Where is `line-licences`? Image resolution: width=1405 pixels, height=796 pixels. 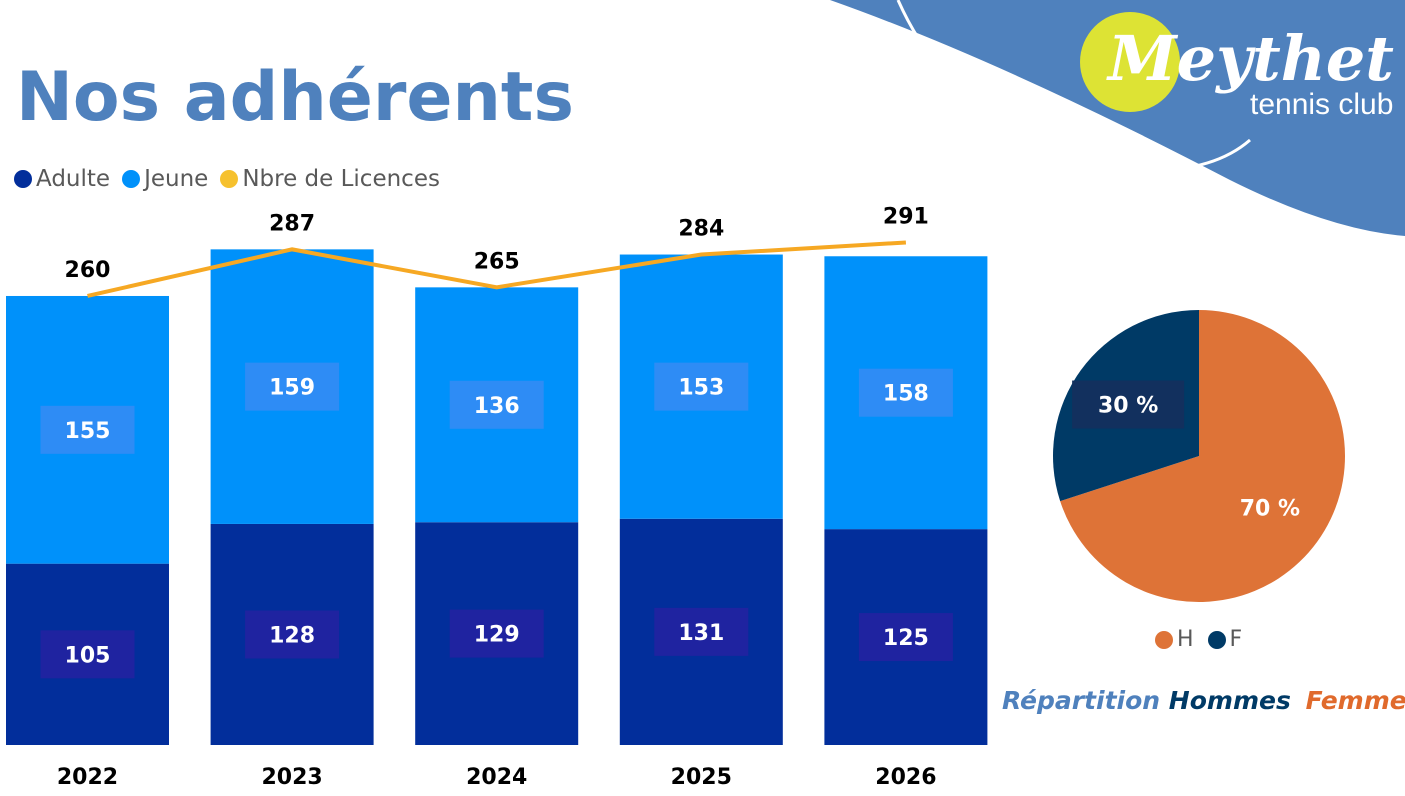
line-licences is located at coordinates (497, 269).